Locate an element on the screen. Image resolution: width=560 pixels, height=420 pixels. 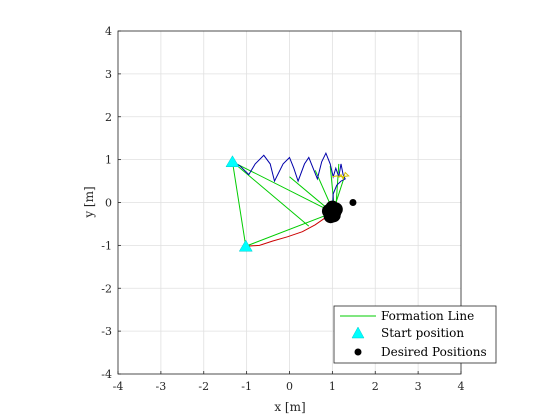
y-tick-label: 4 is located at coordinates (108, 31).